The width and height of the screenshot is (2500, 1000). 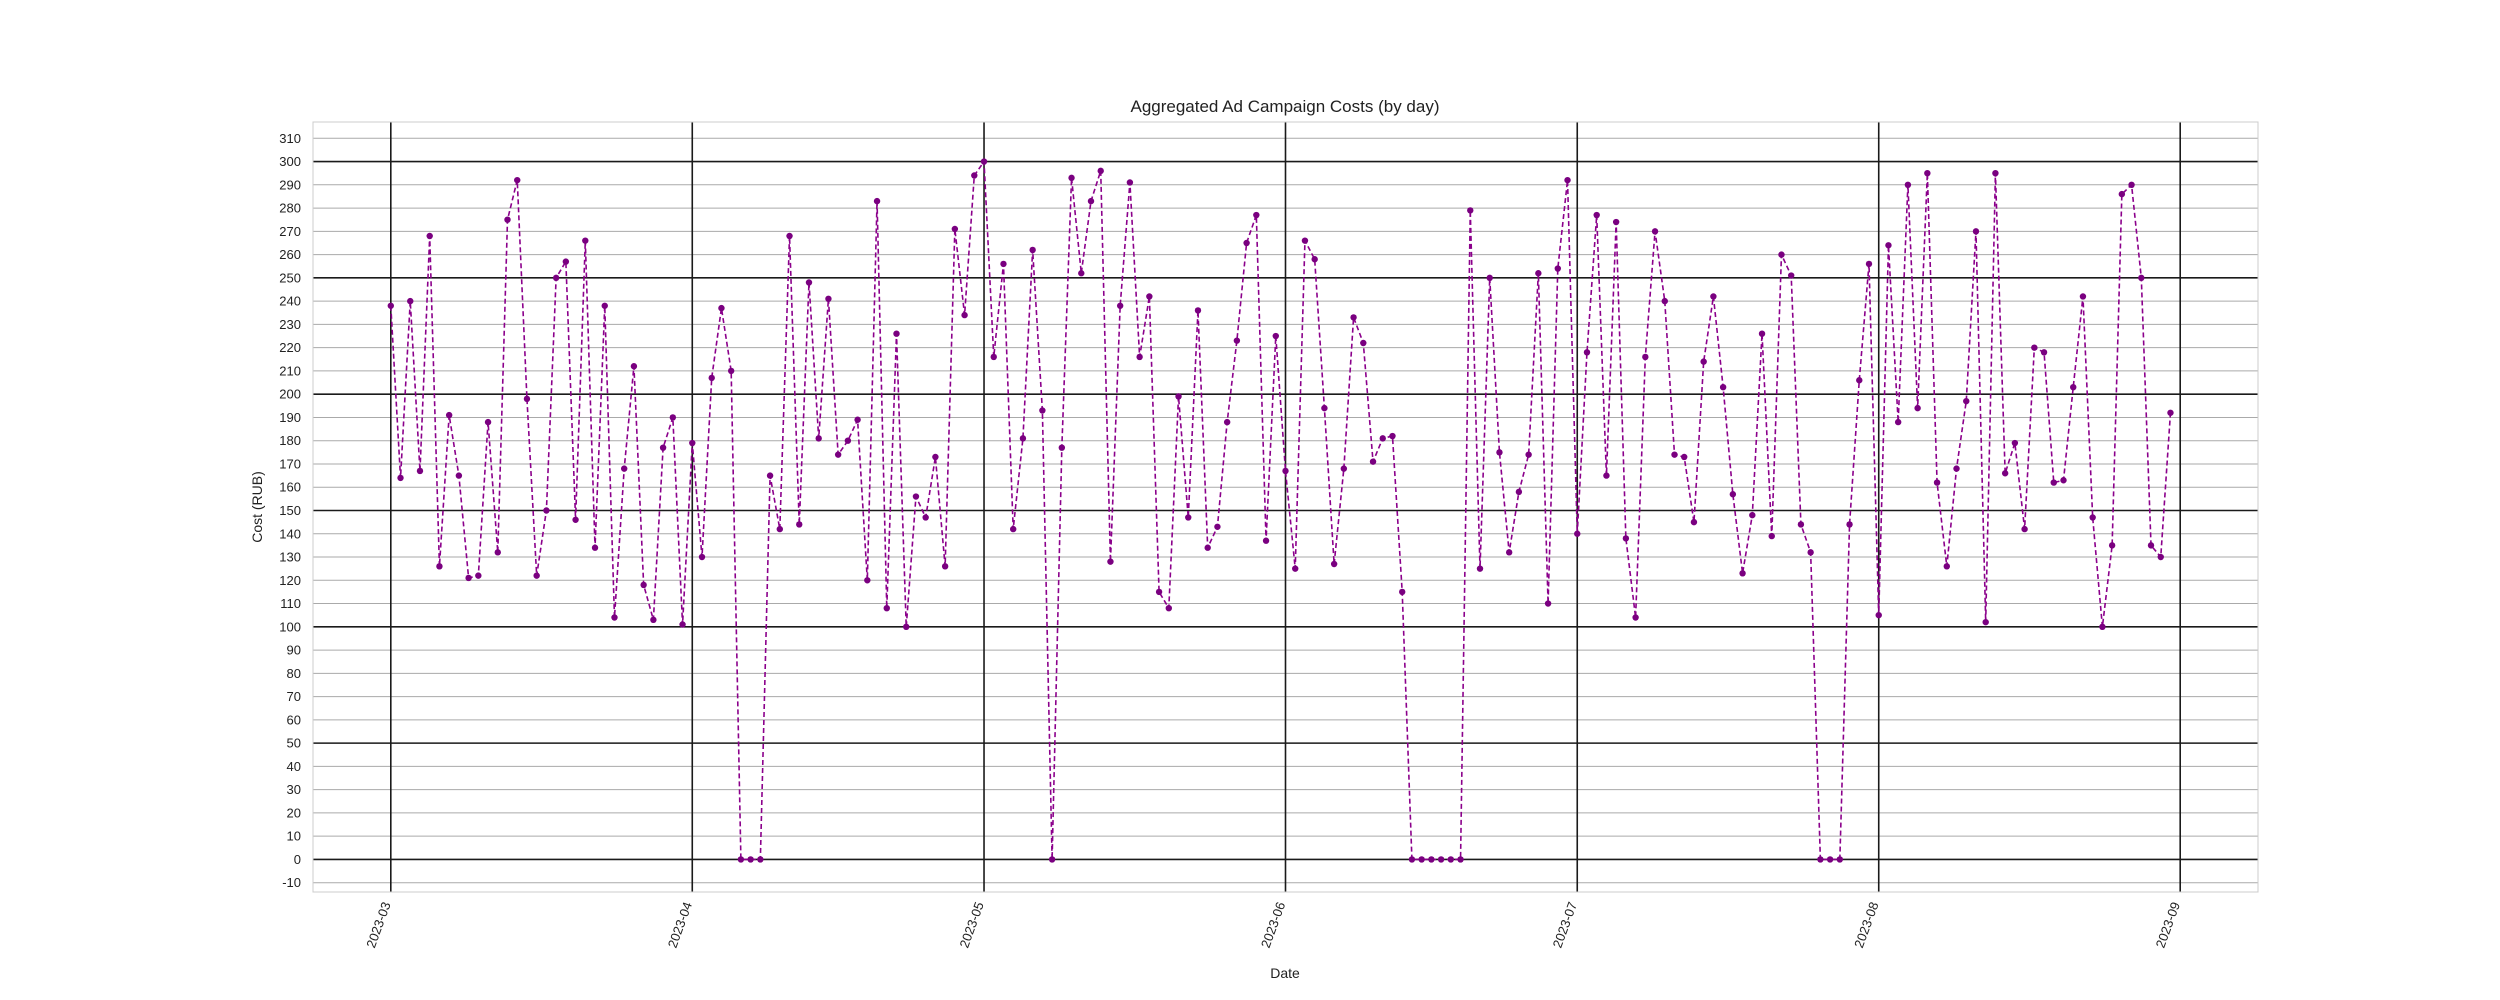 What do you see at coordinates (680, 925) in the screenshot?
I see `x-tick-label: 2023-04` at bounding box center [680, 925].